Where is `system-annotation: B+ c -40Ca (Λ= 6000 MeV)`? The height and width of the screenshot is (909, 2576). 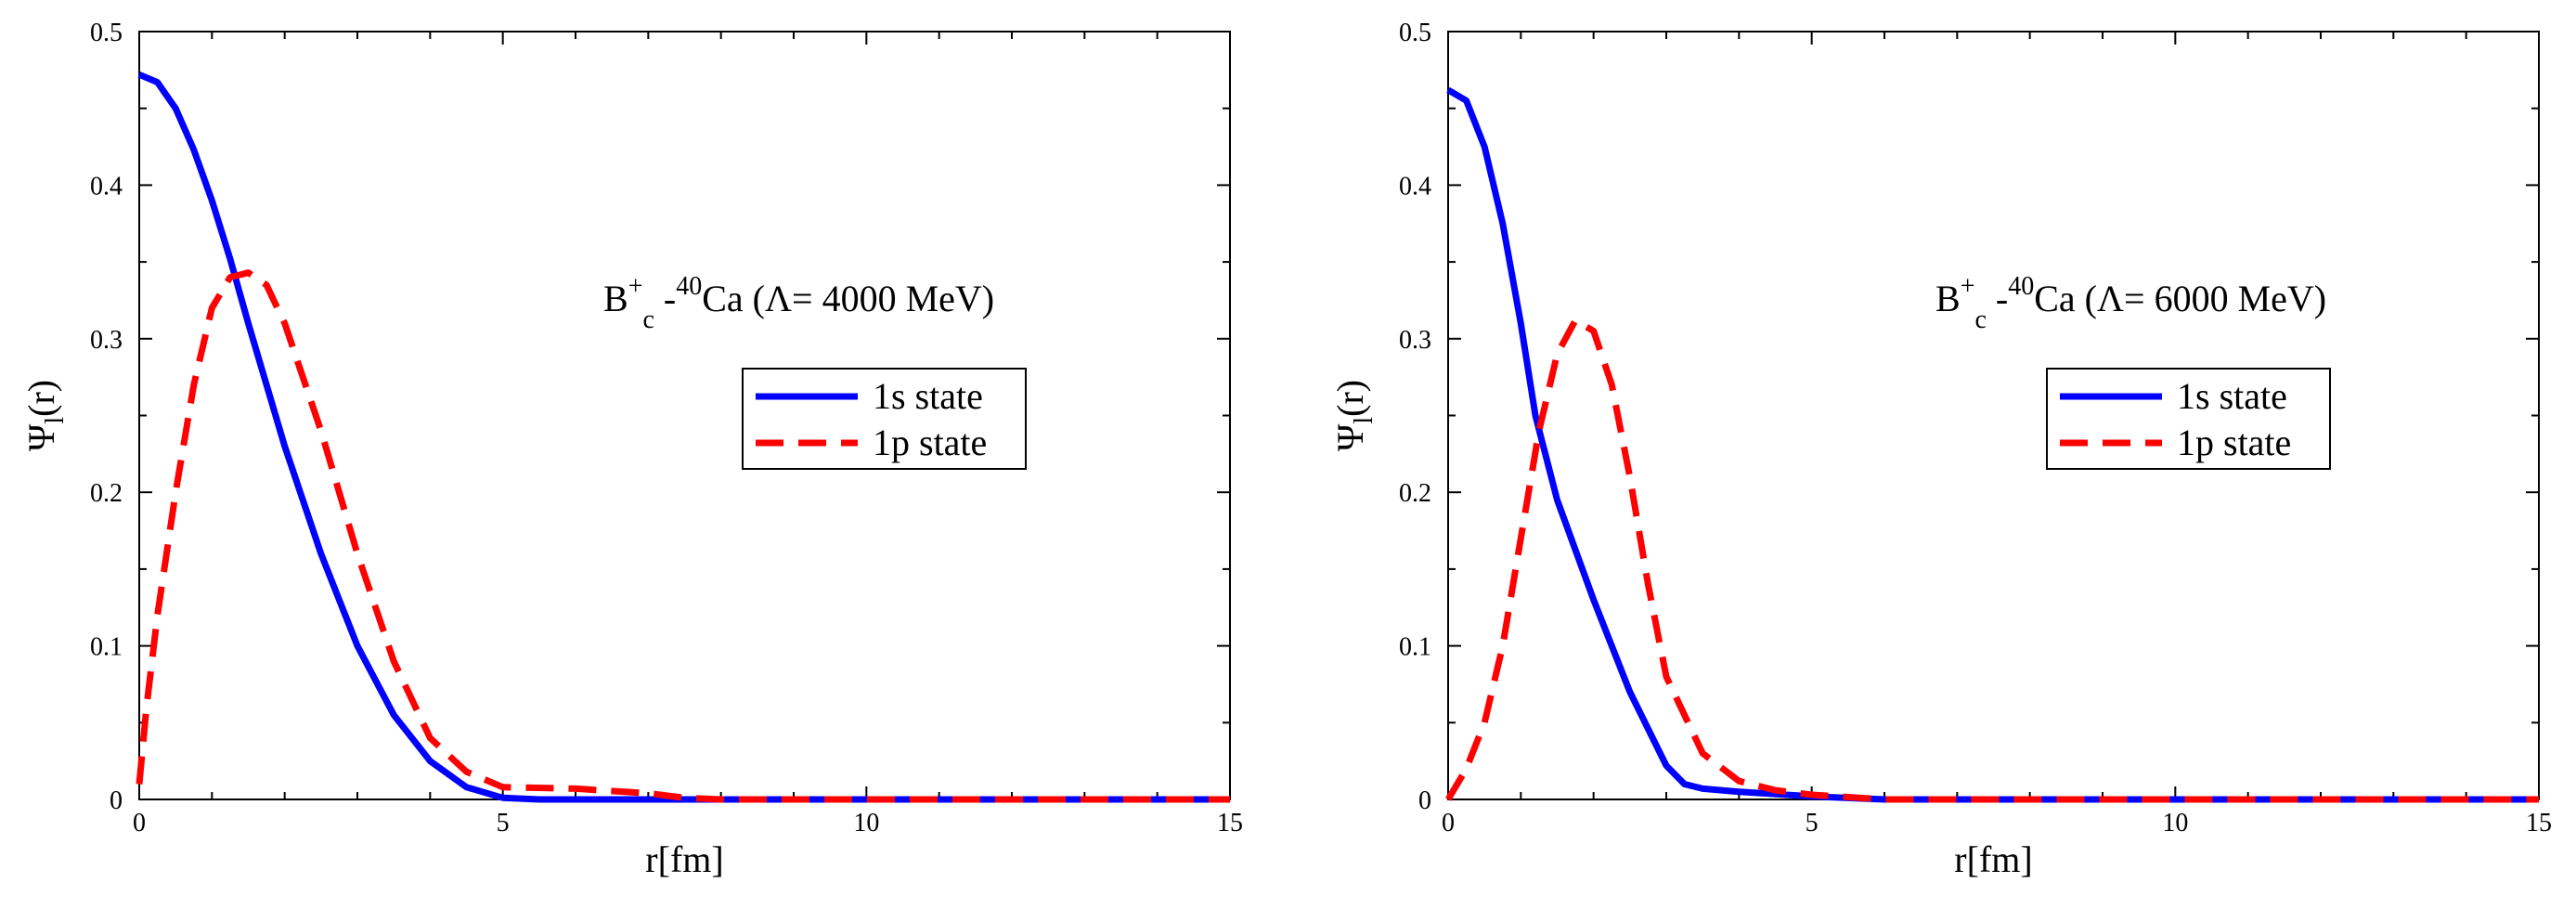 system-annotation: B+ c -40Ca (Λ= 6000 MeV) is located at coordinates (2130, 303).